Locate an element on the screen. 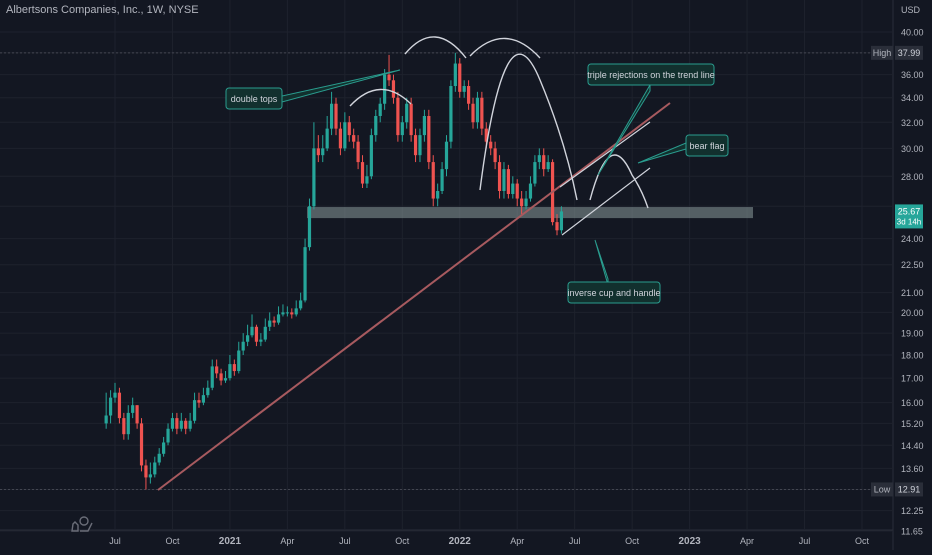 This screenshot has height=555, width=932. price-tick-label: 32.00 is located at coordinates (912, 123).